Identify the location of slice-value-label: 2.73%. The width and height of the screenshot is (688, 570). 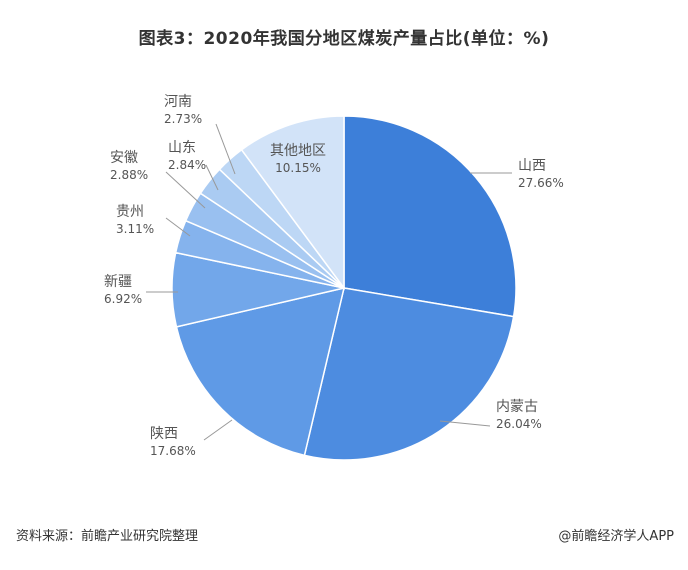
(183, 119).